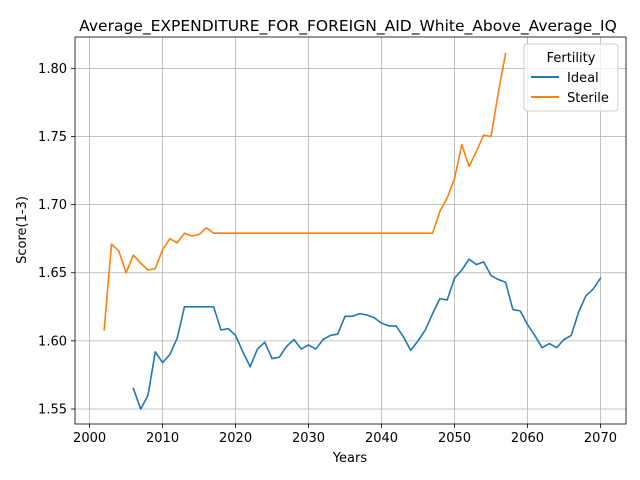 The width and height of the screenshot is (640, 480). I want to click on legend-title: Fertility, so click(571, 58).